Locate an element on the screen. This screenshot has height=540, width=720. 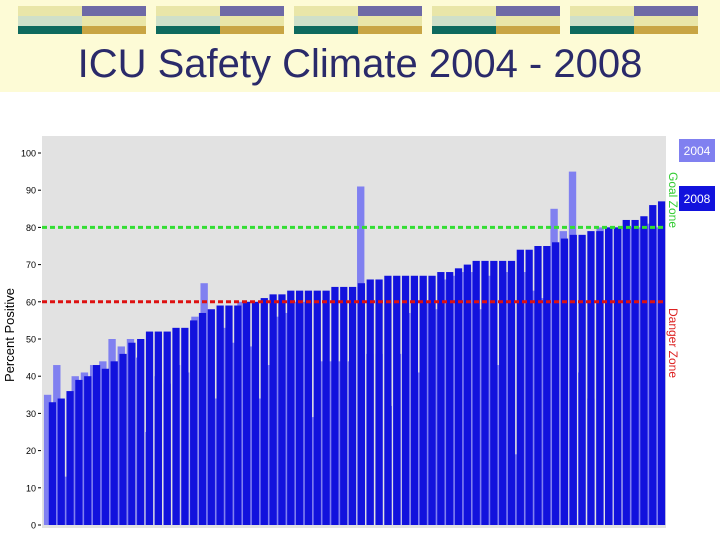
y-tick-label: 70 is located at coordinates (31, 265).